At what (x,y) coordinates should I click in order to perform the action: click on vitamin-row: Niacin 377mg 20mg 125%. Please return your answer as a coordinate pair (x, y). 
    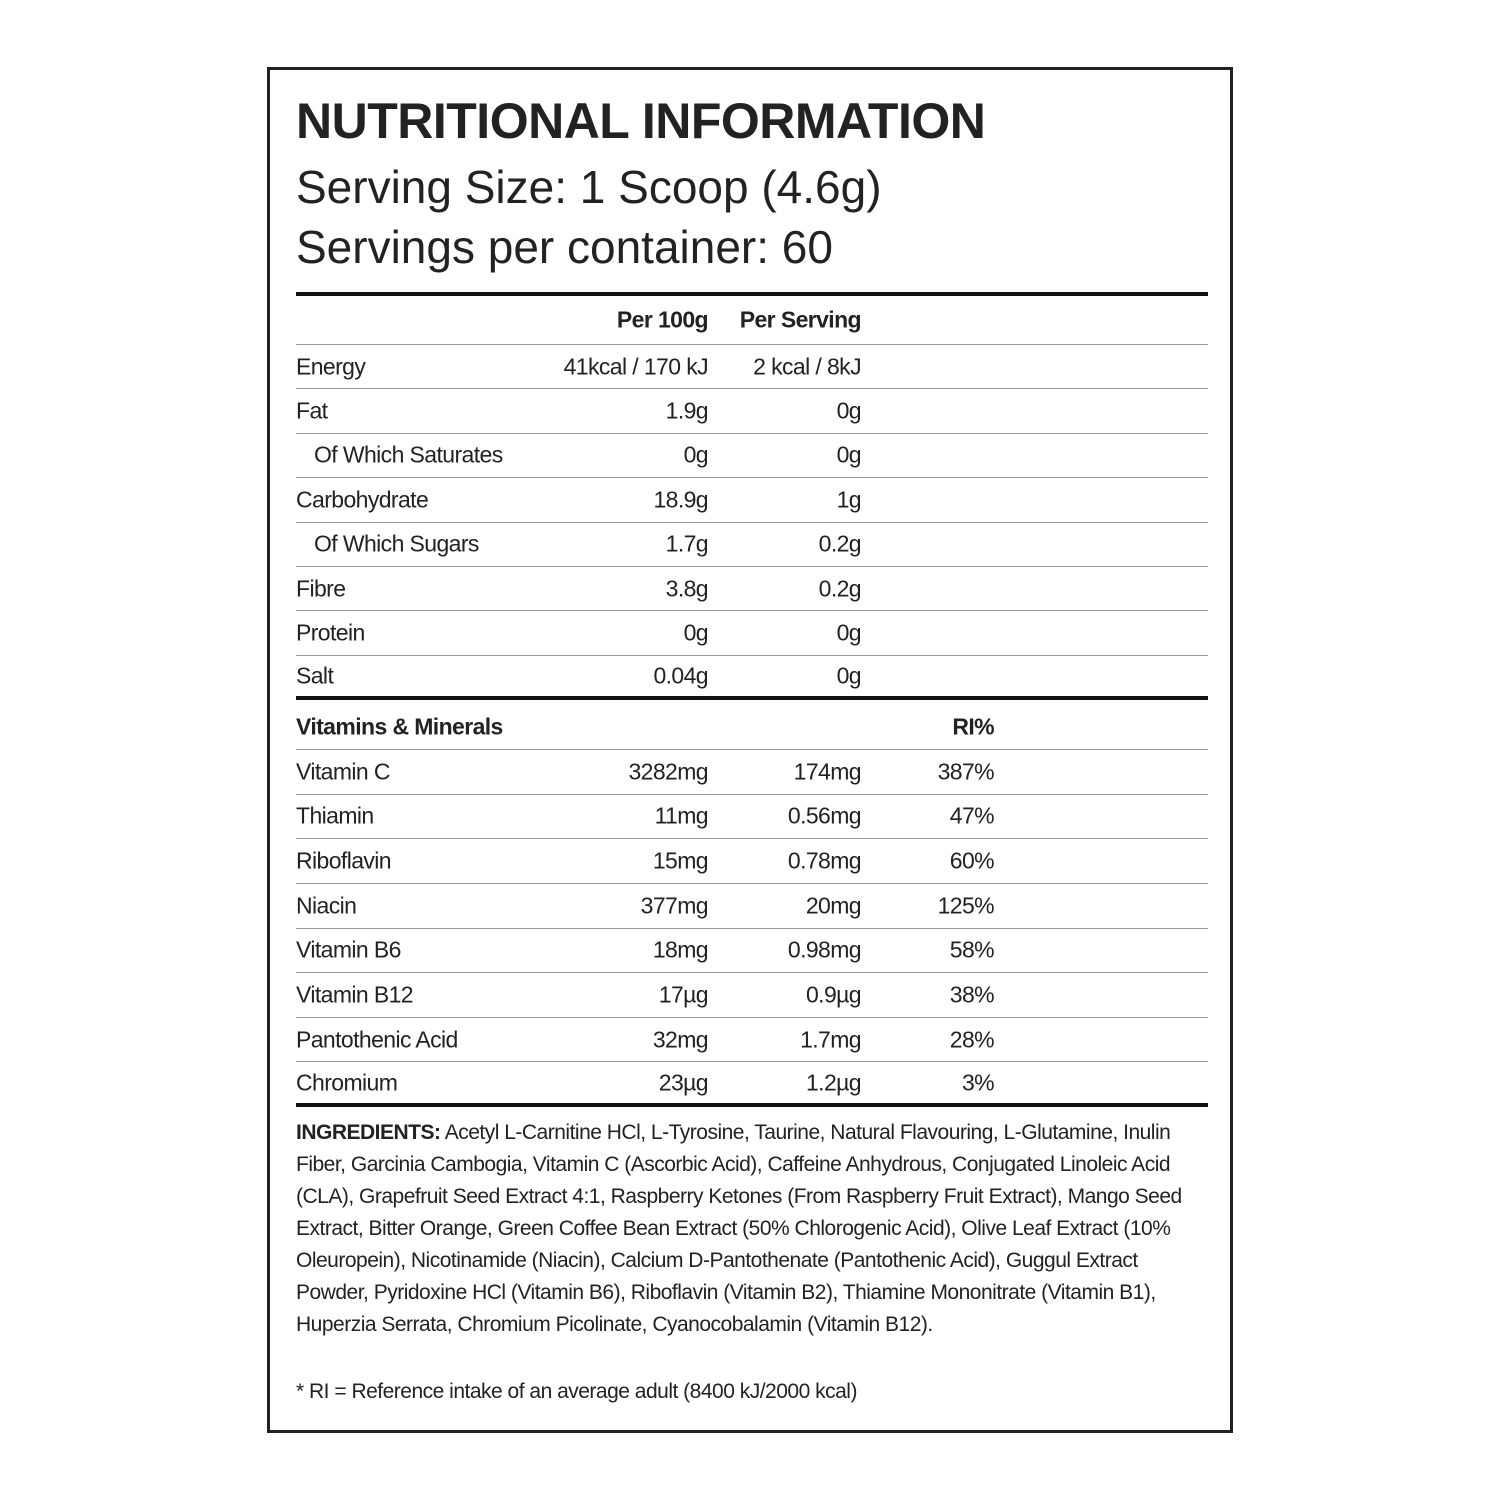
    Looking at the image, I should click on (752, 906).